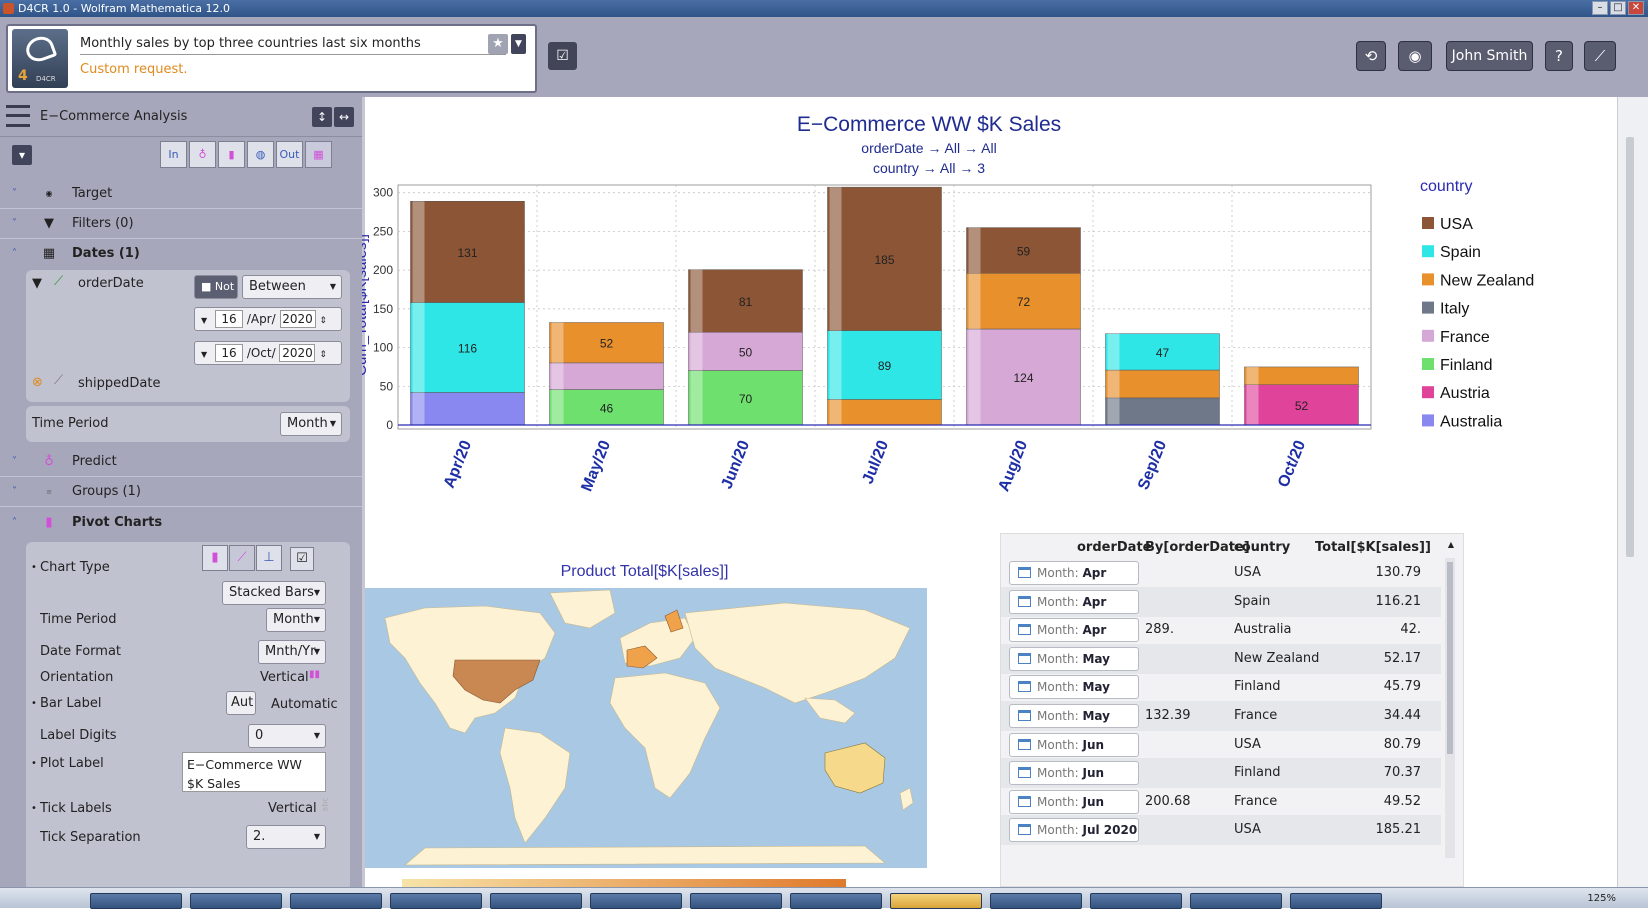 This screenshot has width=1648, height=909. I want to click on bar-highlight, so click(696, 397).